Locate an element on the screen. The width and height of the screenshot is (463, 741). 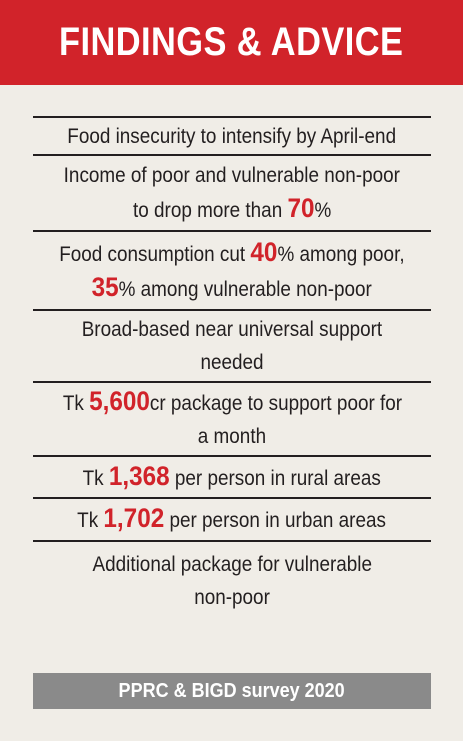
page-title: FINDINGS & ADVICE is located at coordinates (231, 42).